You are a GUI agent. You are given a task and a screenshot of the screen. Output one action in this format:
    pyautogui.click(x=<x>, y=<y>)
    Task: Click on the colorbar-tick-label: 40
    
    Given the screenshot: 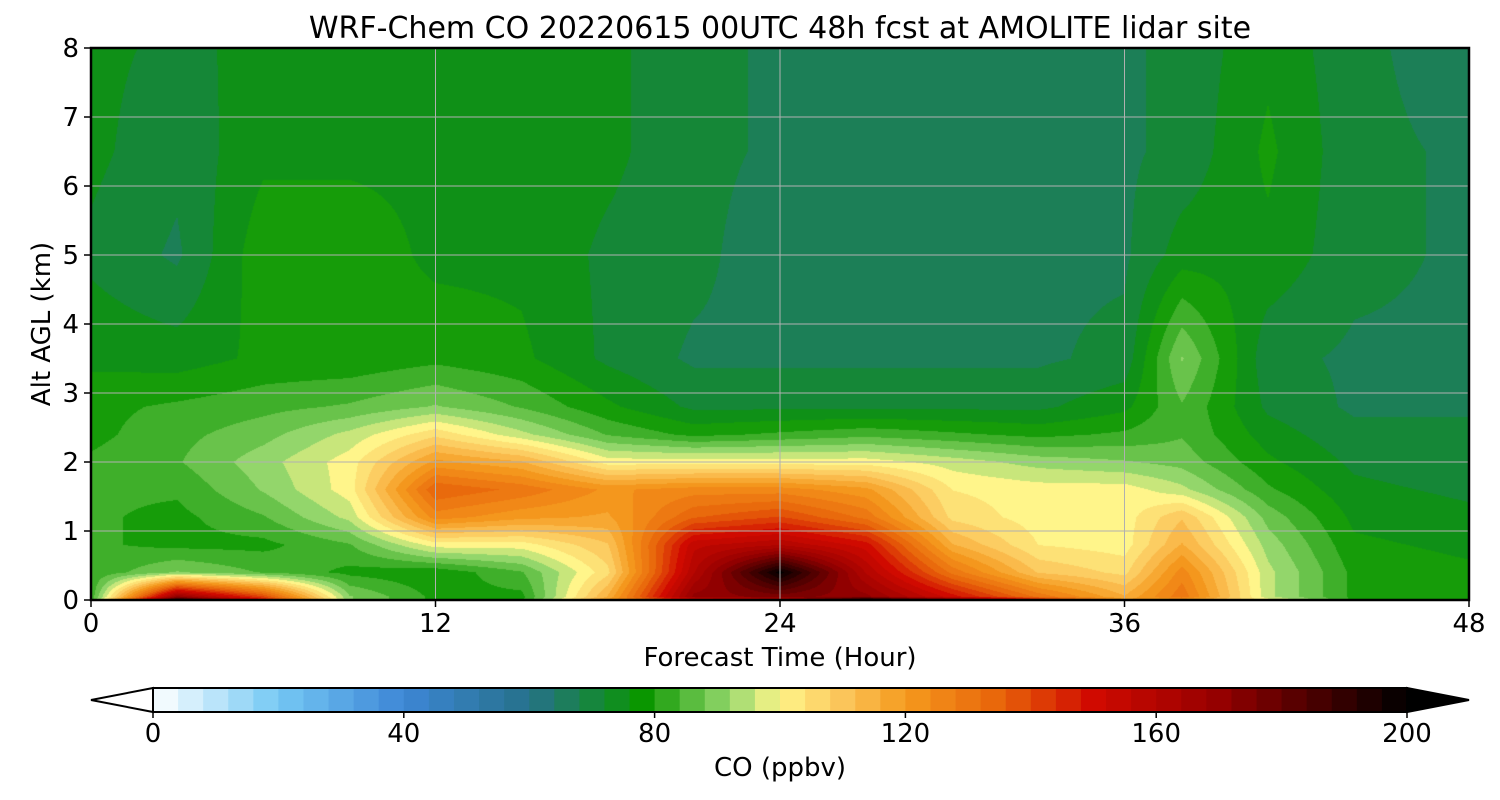 What is the action you would take?
    pyautogui.click(x=403, y=734)
    